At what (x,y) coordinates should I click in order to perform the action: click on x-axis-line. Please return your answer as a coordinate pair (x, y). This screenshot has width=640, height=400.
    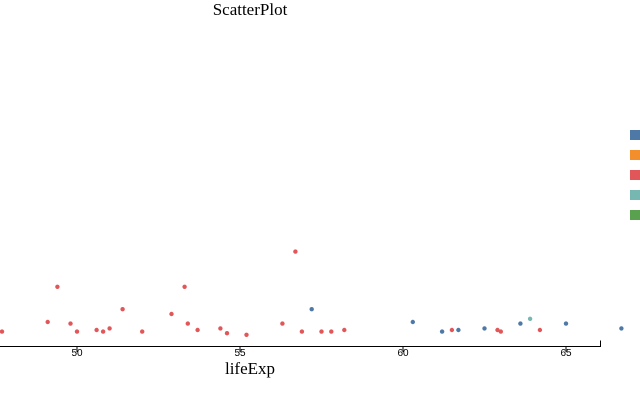
    Looking at the image, I should click on (300, 343).